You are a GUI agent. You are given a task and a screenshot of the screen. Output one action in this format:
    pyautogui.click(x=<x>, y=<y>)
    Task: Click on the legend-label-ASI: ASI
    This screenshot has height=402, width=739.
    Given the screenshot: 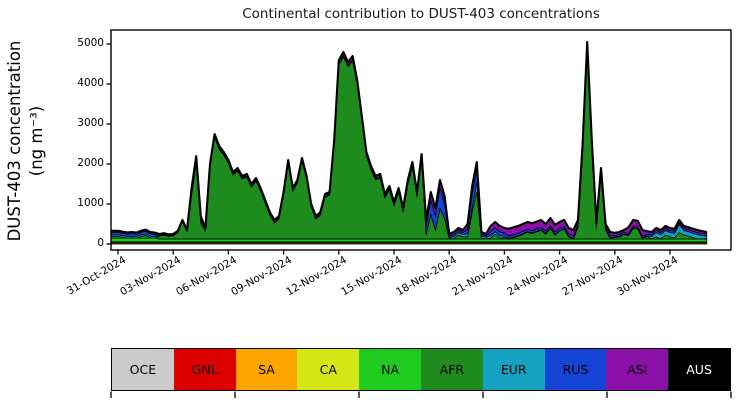 What is the action you would take?
    pyautogui.click(x=637, y=369)
    